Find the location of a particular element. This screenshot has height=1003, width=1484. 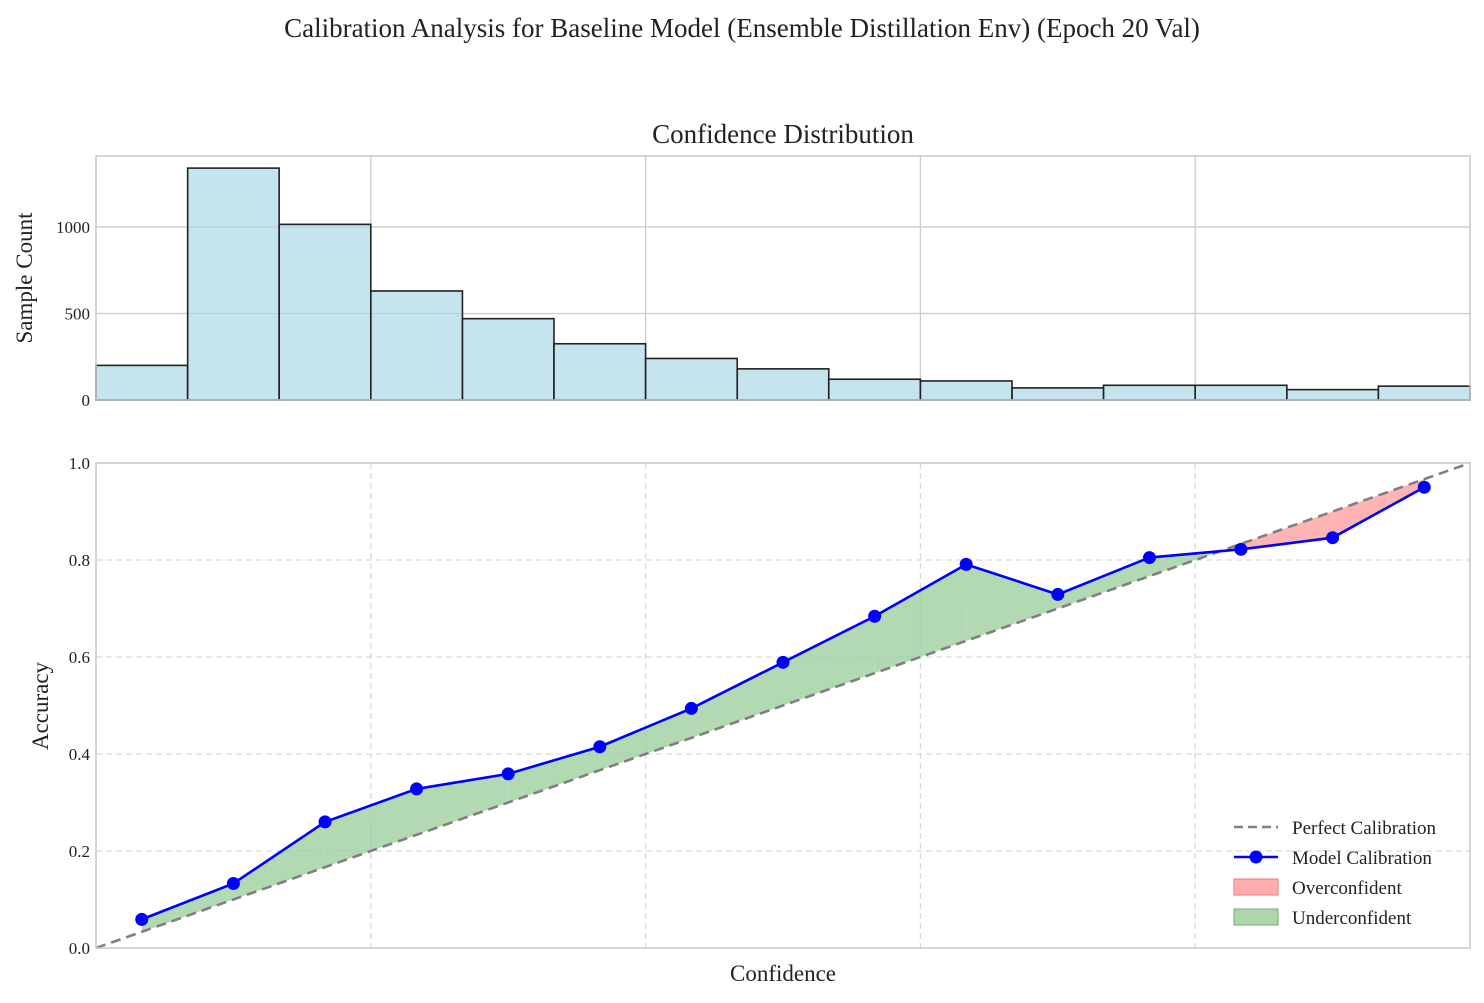

reliability-y-tick-label: 0.6 is located at coordinates (79, 657).